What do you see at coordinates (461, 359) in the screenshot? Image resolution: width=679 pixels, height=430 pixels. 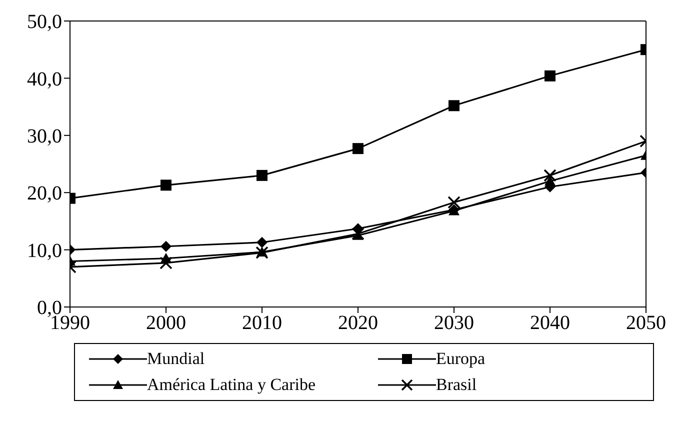 I see `legend-label: Europa` at bounding box center [461, 359].